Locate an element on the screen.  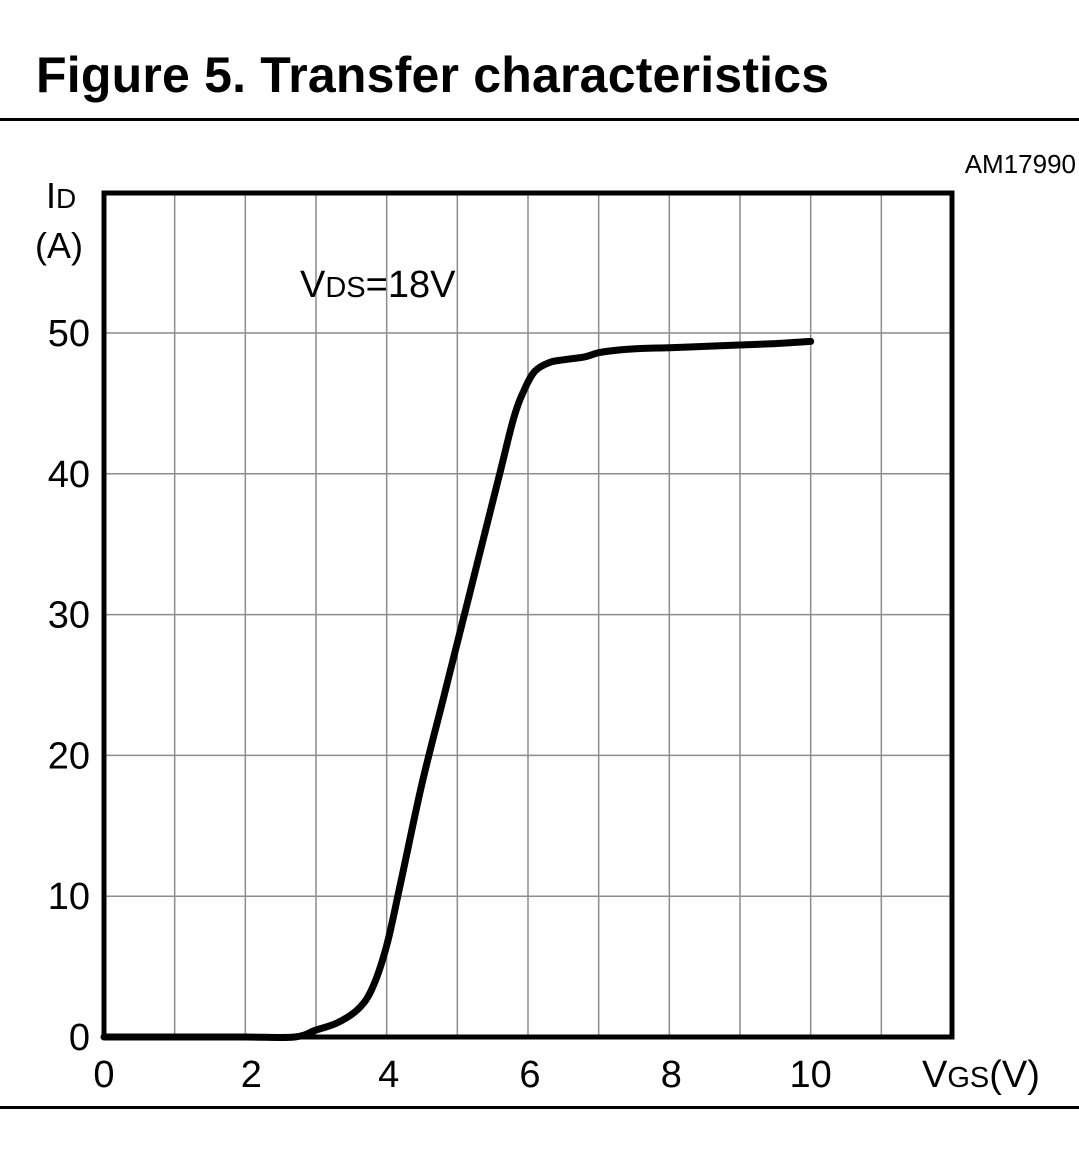
x-axis-label: VGS(V) is located at coordinates (981, 1075).